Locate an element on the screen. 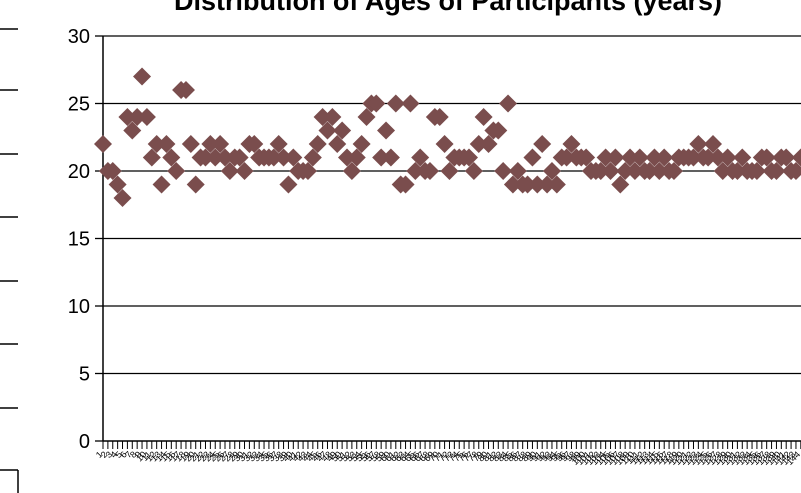 This screenshot has width=801, height=493. y-tick-label: 0 is located at coordinates (84, 442).